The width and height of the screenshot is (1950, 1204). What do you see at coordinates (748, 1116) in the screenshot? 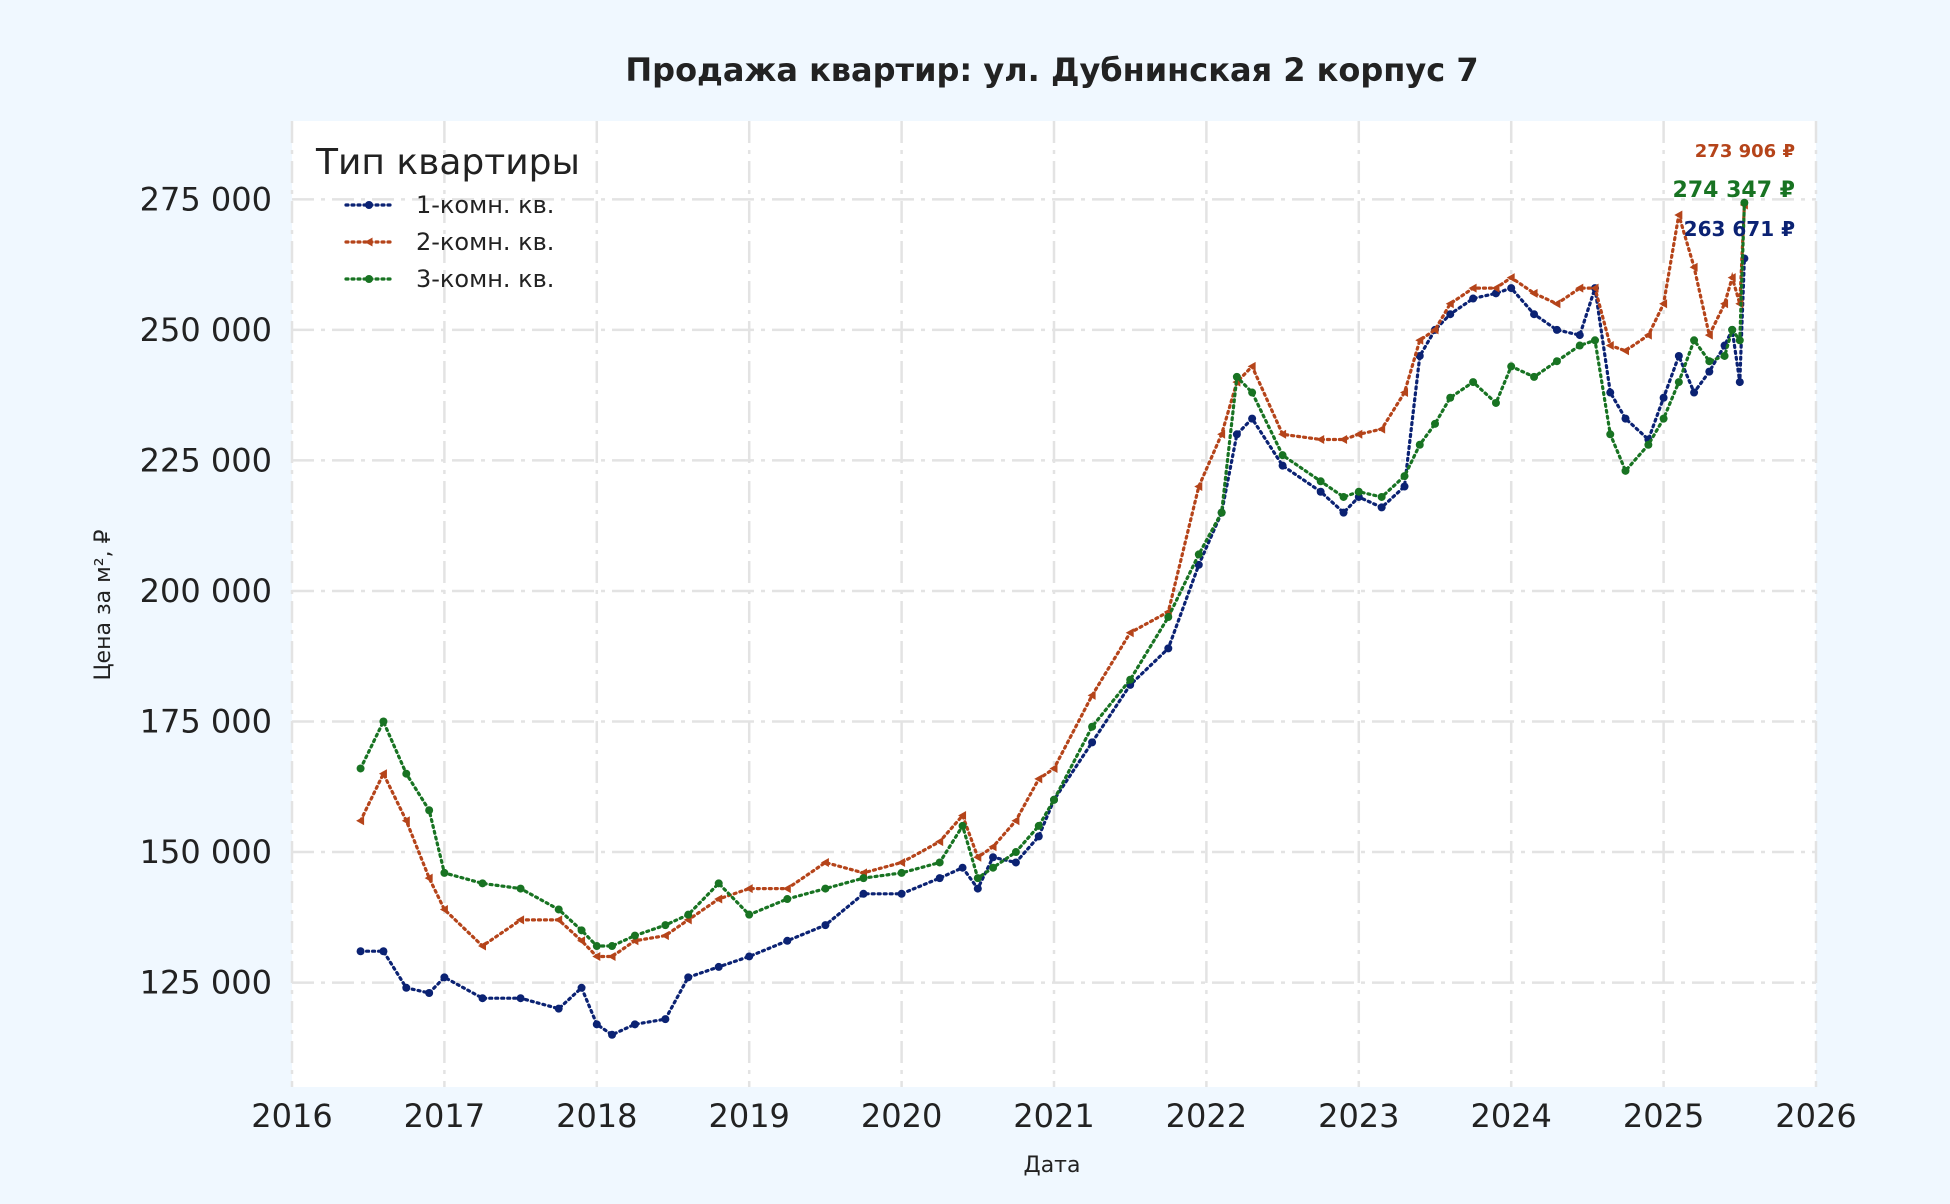
I see `x-tick-label: 2019` at bounding box center [748, 1116].